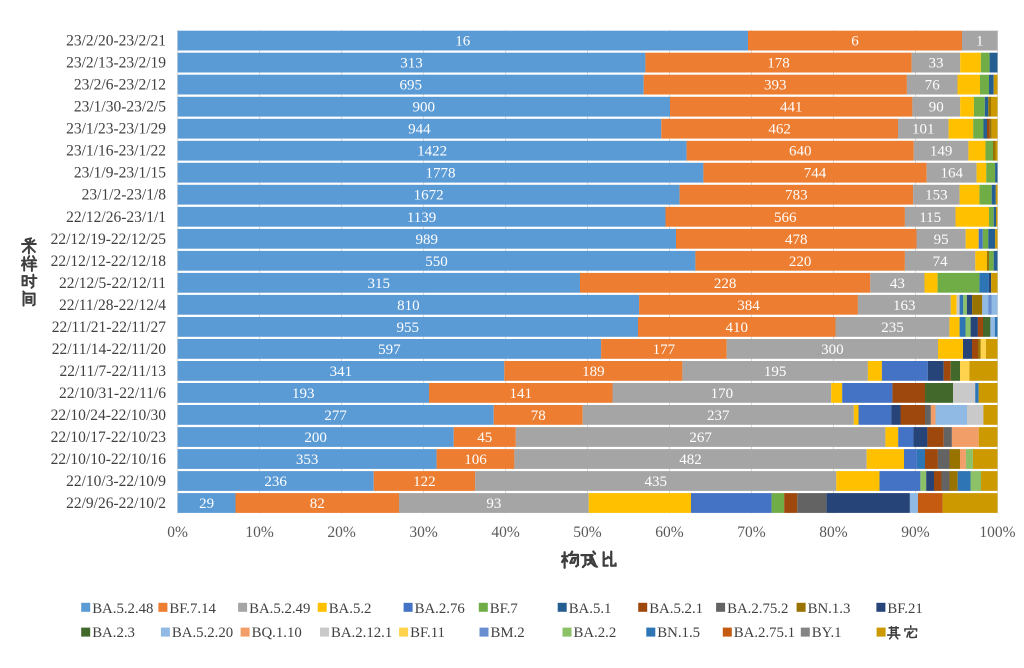 The image size is (1024, 668). I want to click on svg-text: 478, so click(796, 240).